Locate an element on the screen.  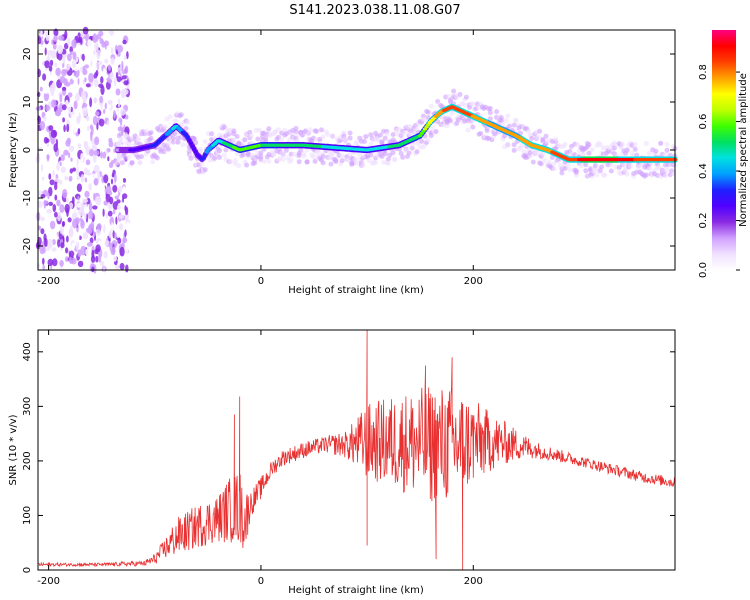
y-tick-label: 200 is located at coordinates (27, 460).